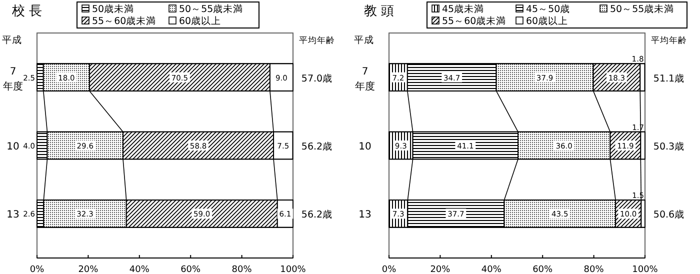 This screenshot has height=274, width=700. I want to click on text: 50.6歳, so click(669, 214).